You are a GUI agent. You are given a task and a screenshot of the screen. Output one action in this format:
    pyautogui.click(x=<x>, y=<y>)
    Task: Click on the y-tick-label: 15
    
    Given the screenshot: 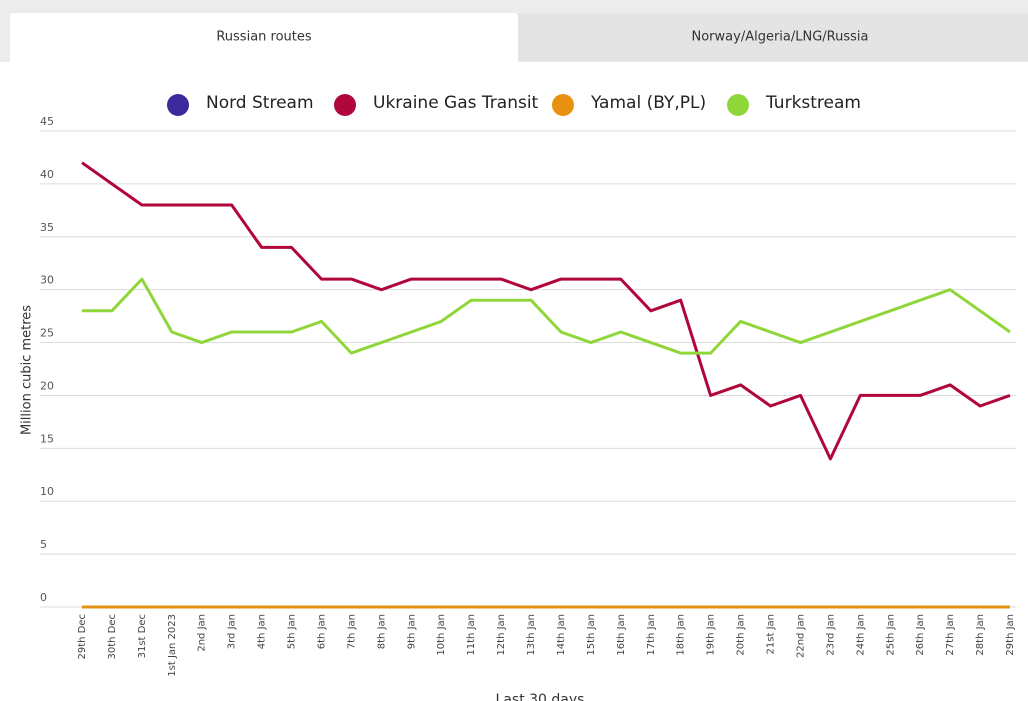 What is the action you would take?
    pyautogui.click(x=47, y=438)
    